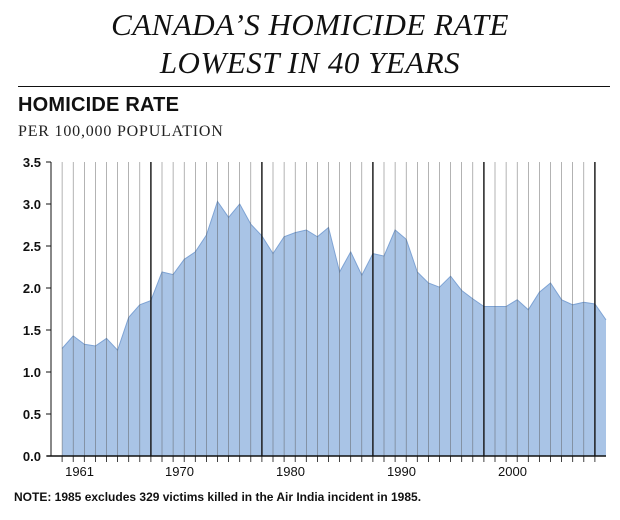 Image resolution: width=620 pixels, height=520 pixels. I want to click on y-tick-label: 0.5, so click(32, 414).